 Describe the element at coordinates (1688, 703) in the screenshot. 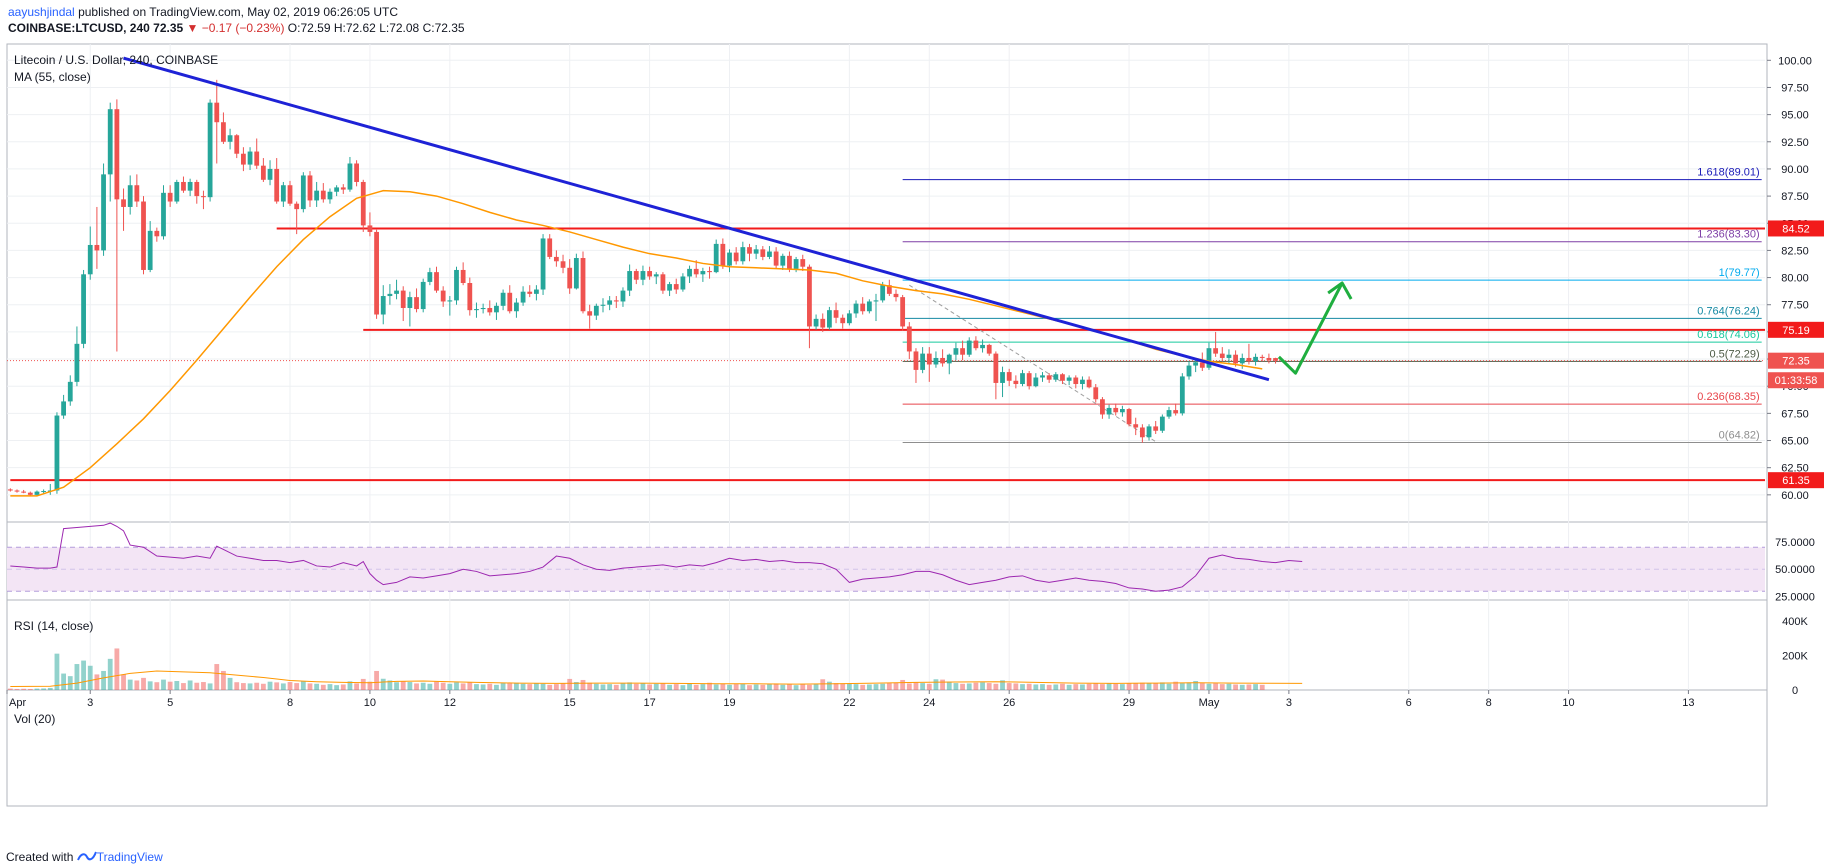

I see `x-tick-label: 13` at that location.